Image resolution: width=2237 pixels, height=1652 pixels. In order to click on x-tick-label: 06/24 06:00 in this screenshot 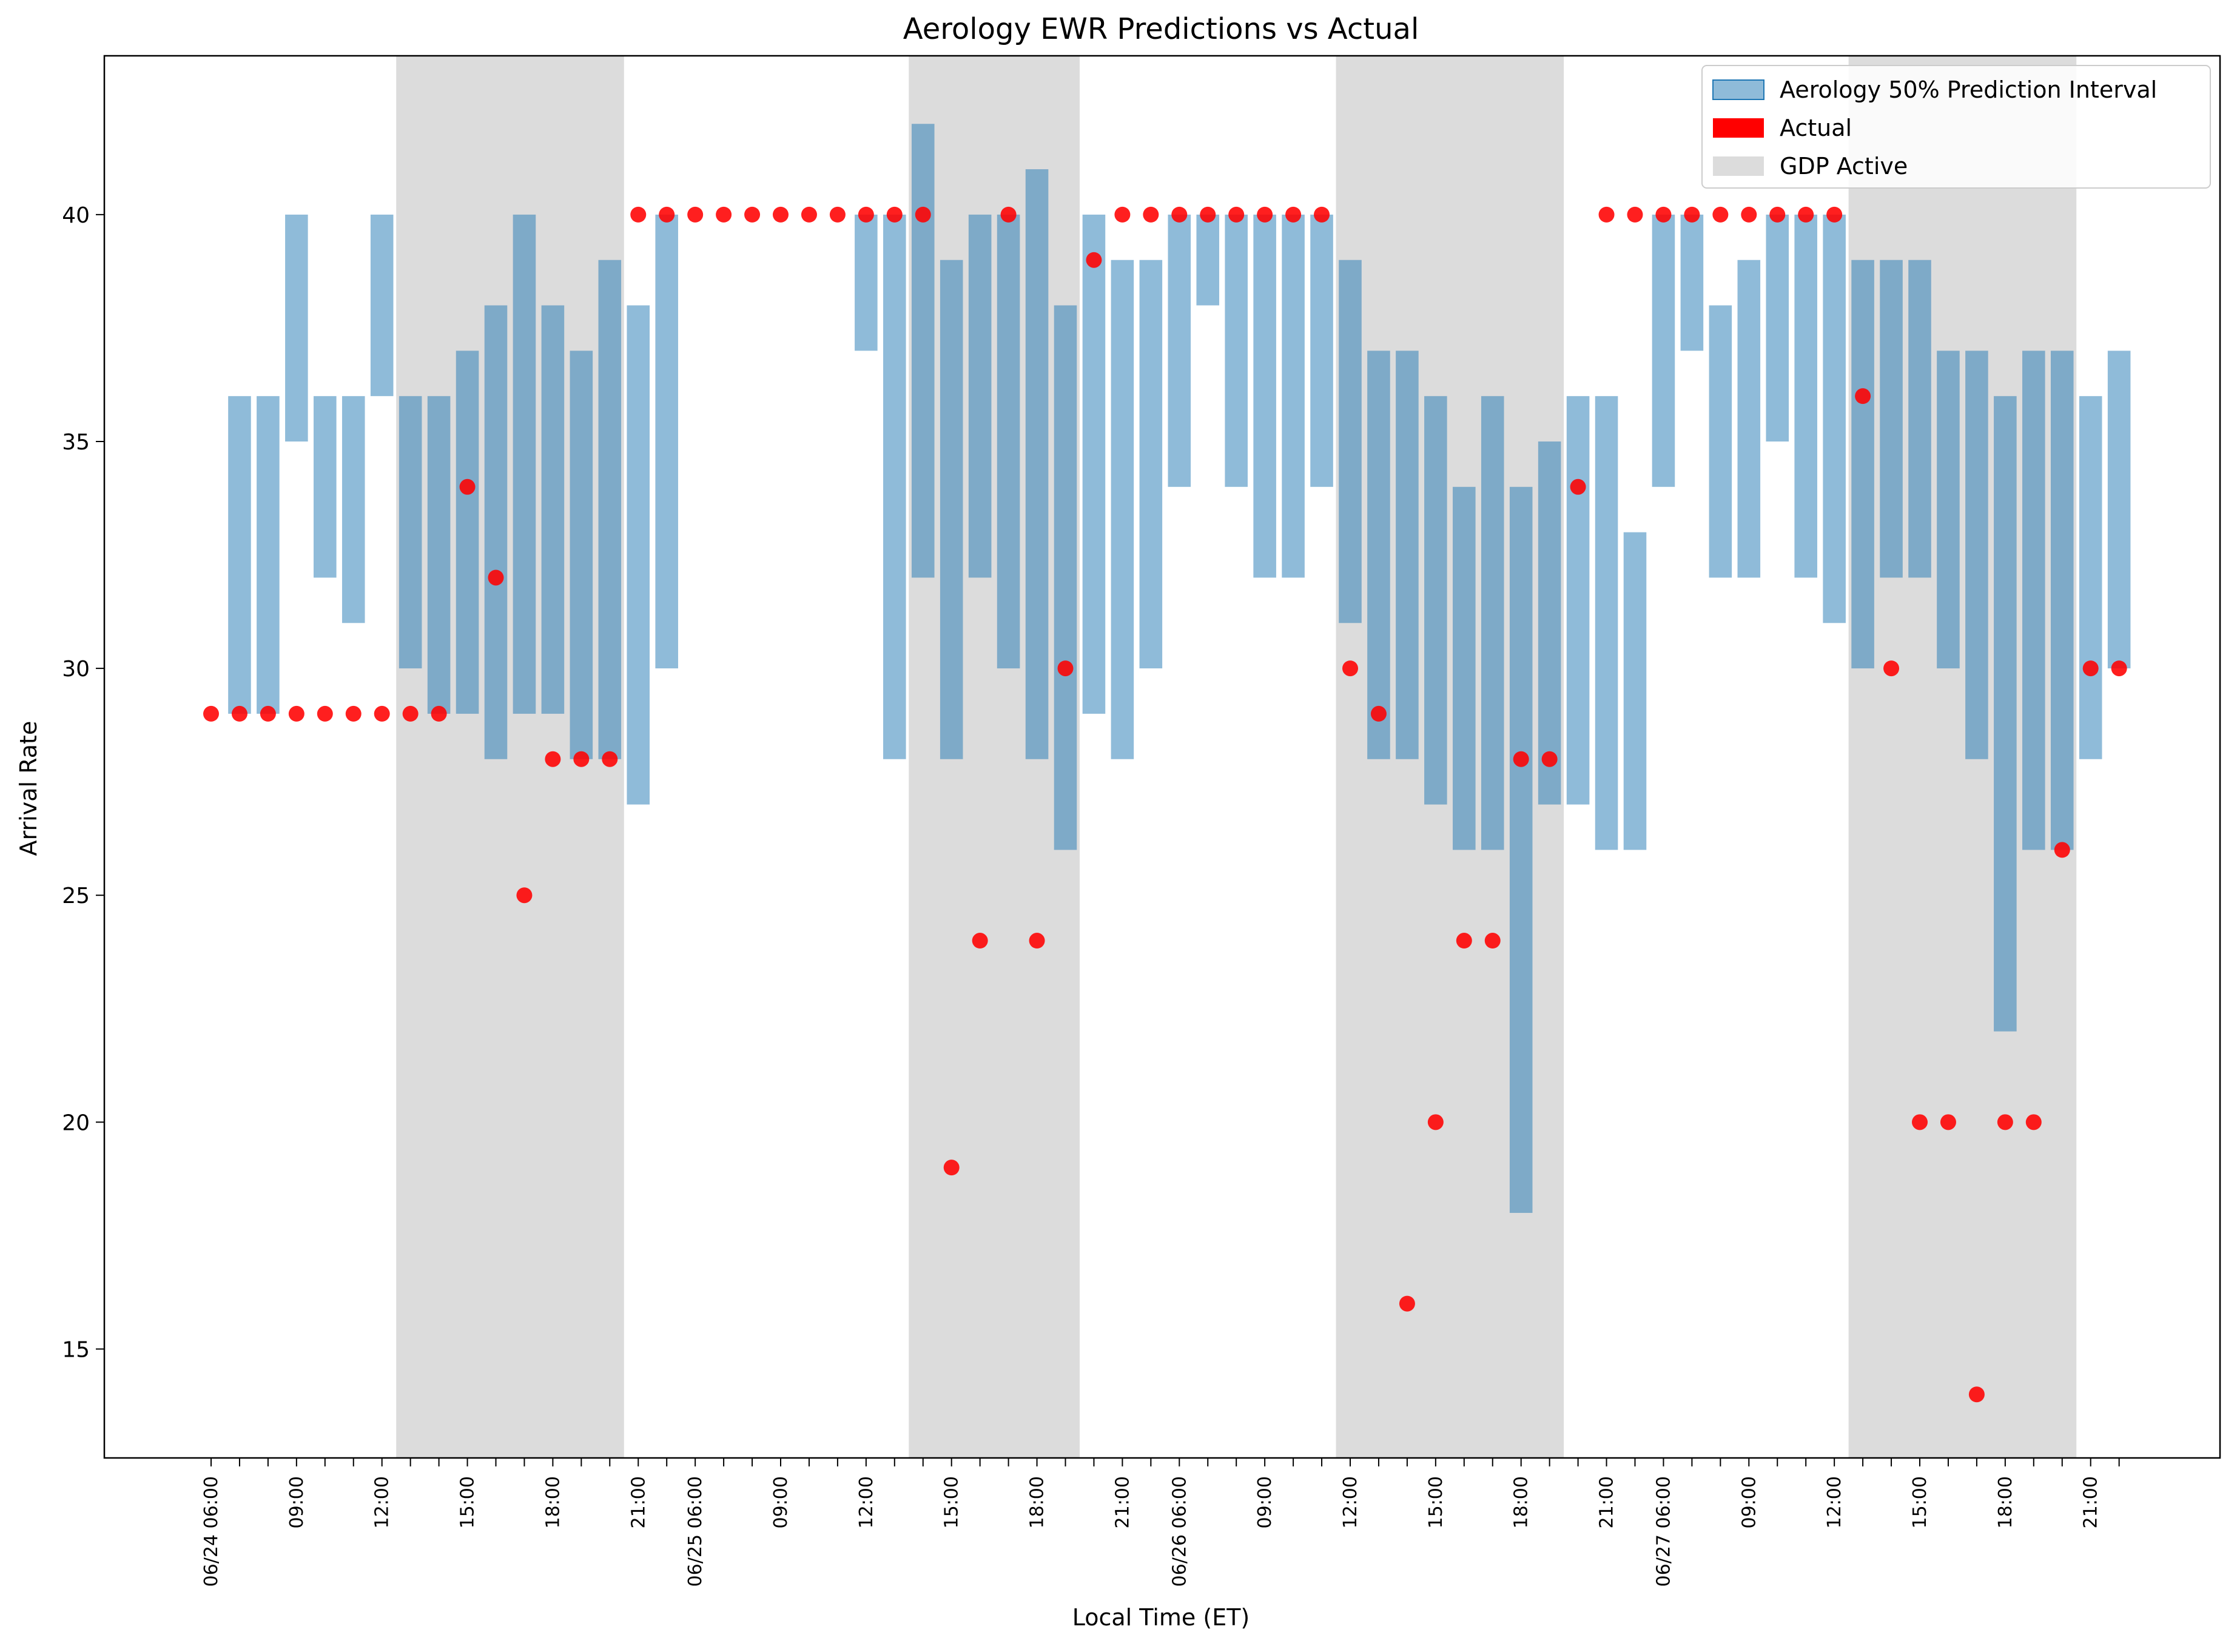, I will do `click(211, 1532)`.